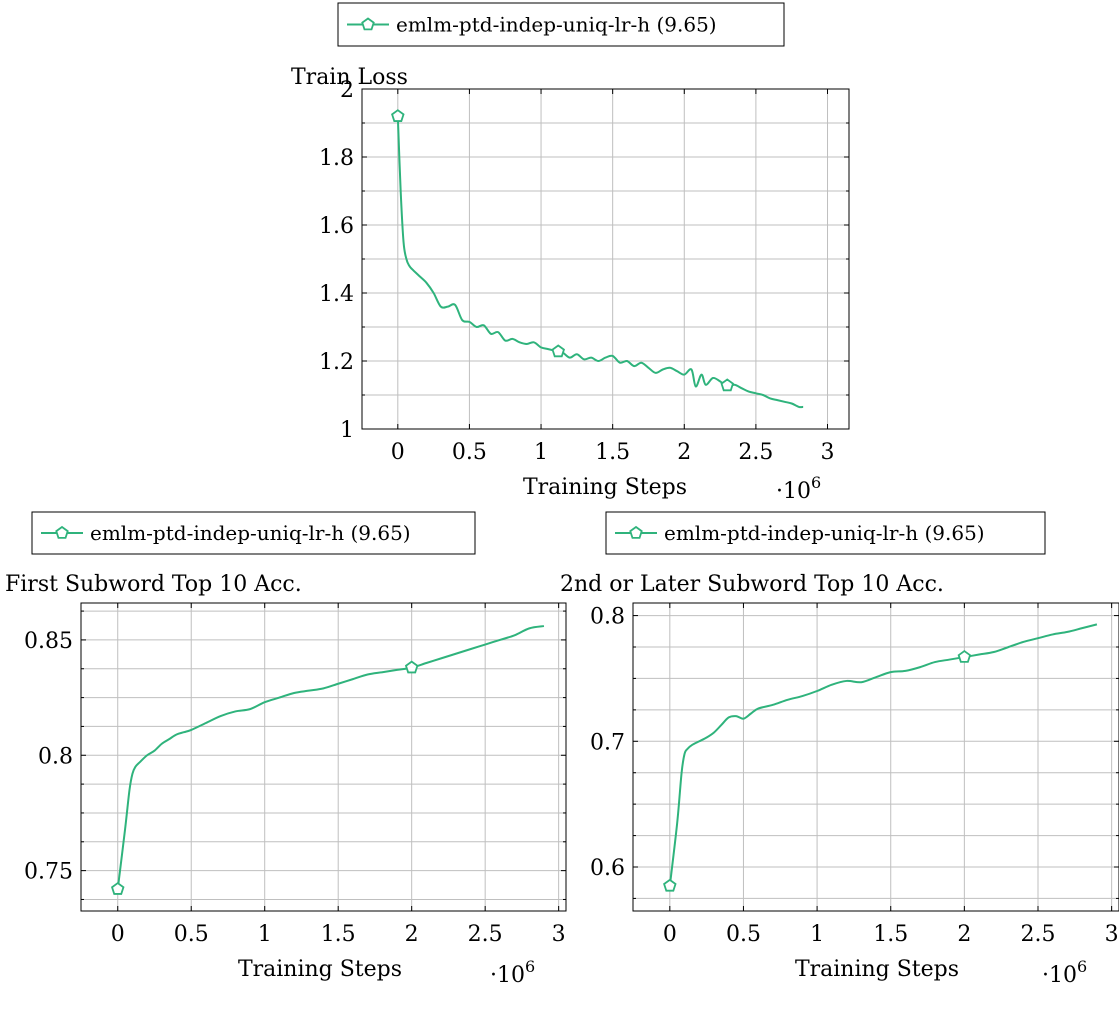 This screenshot has height=1020, width=1119. What do you see at coordinates (48, 872) in the screenshot?
I see `y-tick-label: 0.75` at bounding box center [48, 872].